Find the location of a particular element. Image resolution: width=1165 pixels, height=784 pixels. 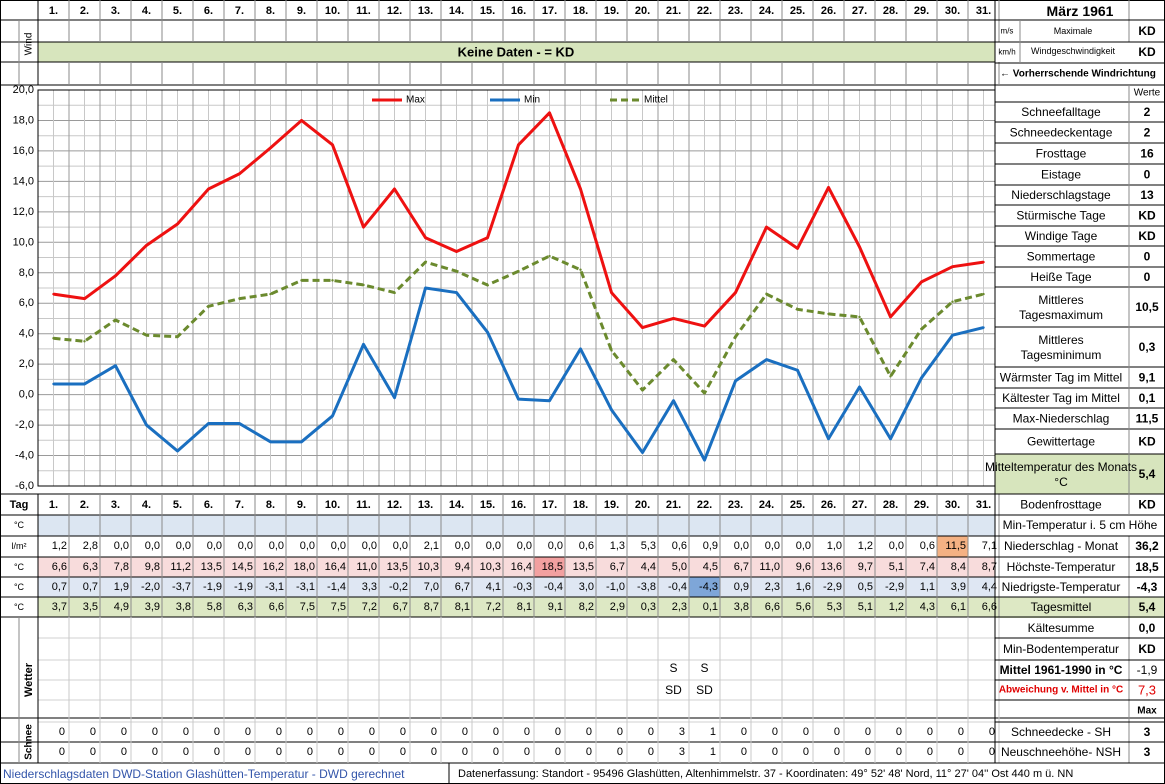

summary-value-0: 36,2 is located at coordinates (1147, 546).